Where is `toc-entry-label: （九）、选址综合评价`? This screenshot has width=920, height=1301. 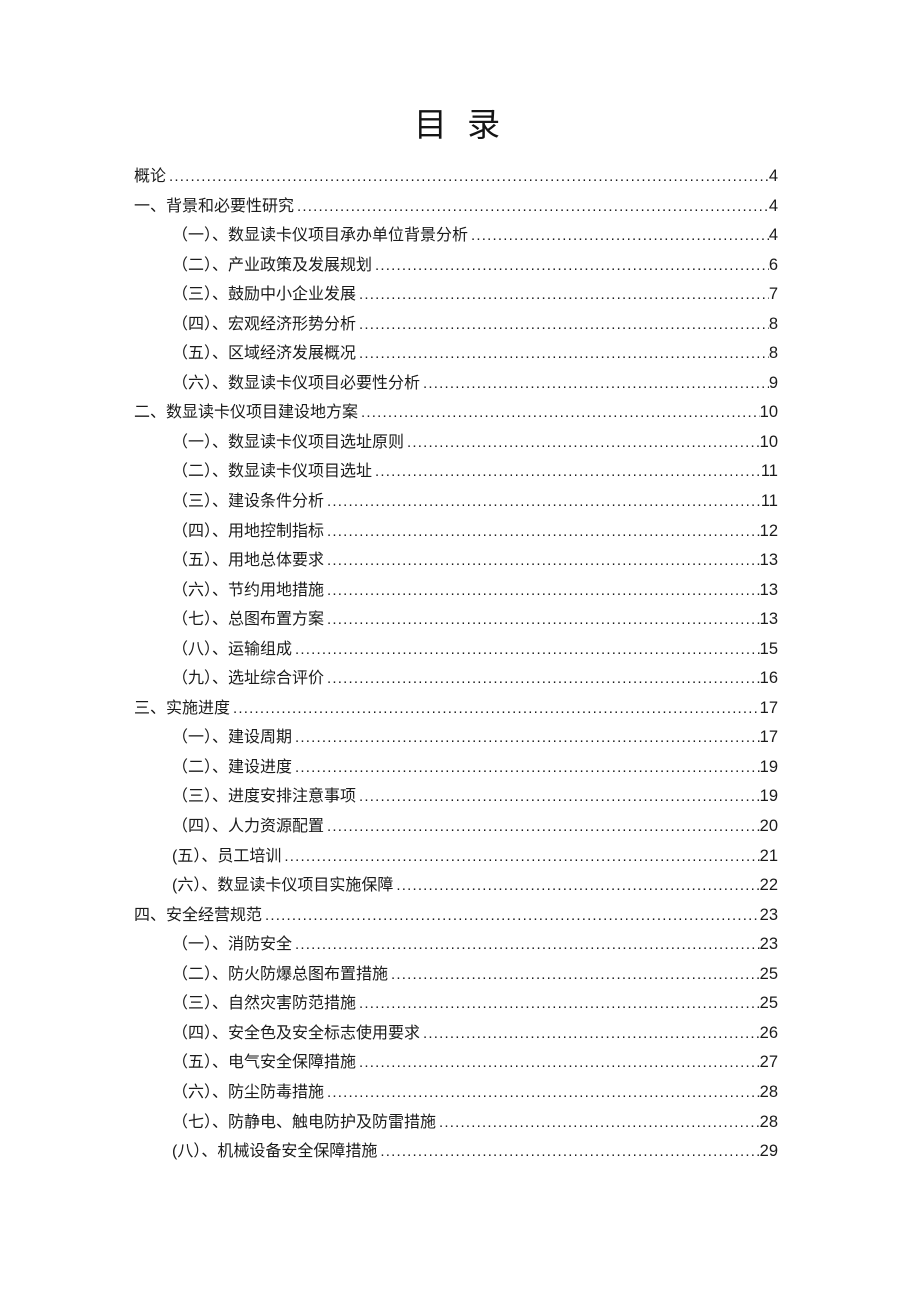 toc-entry-label: （九）、选址综合评价 is located at coordinates (248, 679).